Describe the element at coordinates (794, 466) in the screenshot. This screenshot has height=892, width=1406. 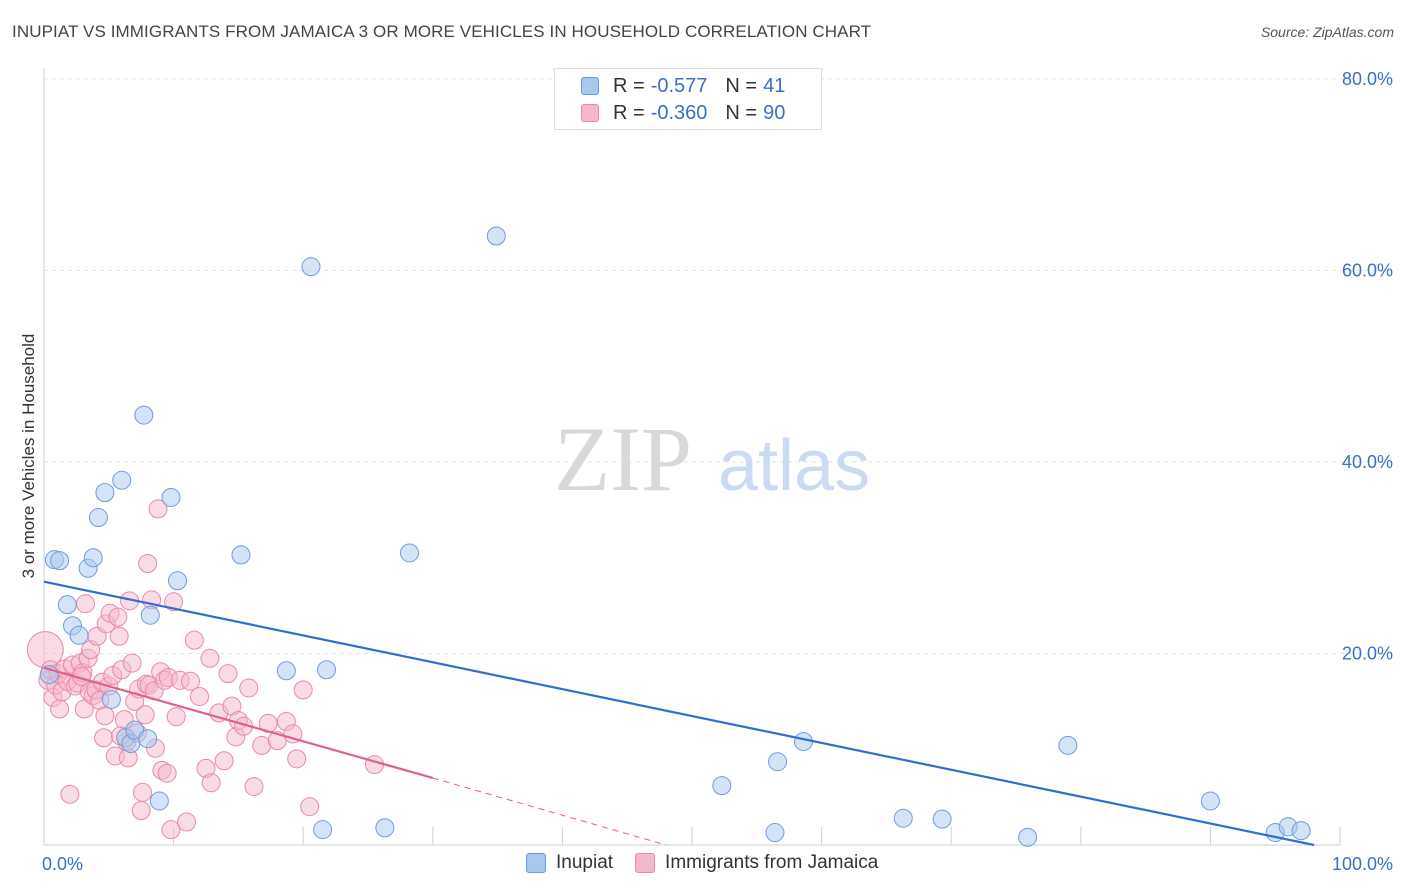
I see `watermark-atlas: atlas` at that location.